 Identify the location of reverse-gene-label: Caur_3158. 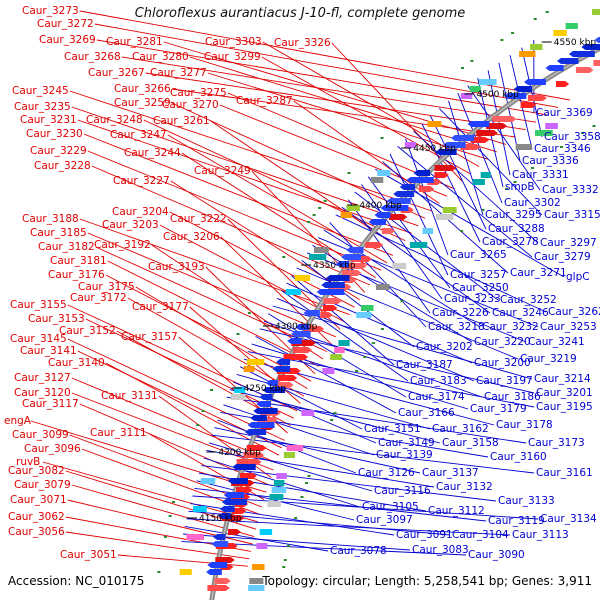
(470, 443).